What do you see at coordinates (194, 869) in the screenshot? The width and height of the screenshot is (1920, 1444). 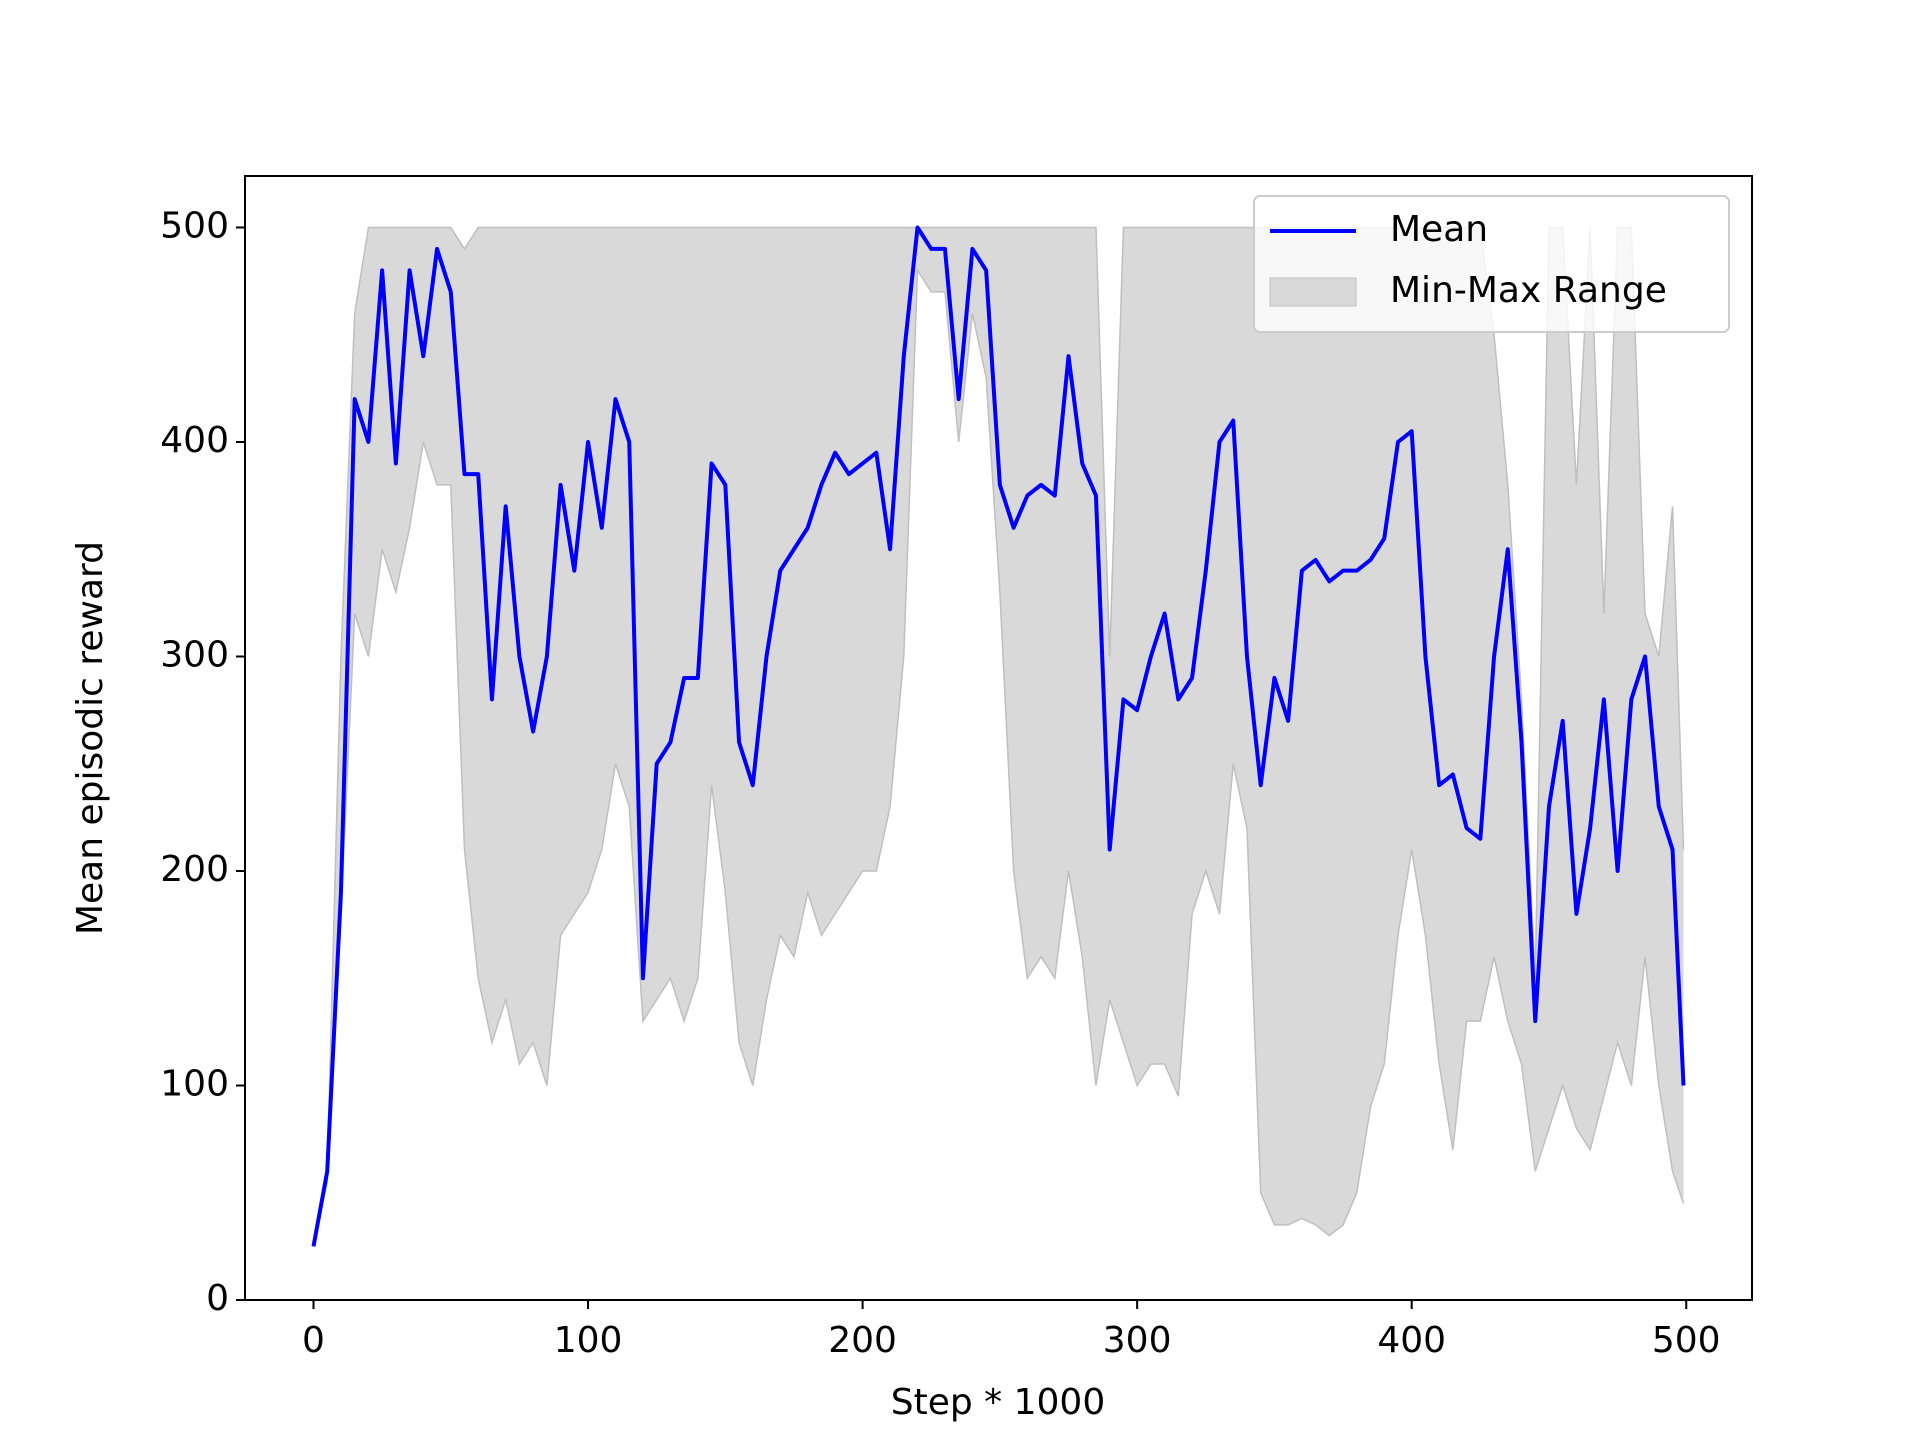 I see `y-tick-label: 200` at bounding box center [194, 869].